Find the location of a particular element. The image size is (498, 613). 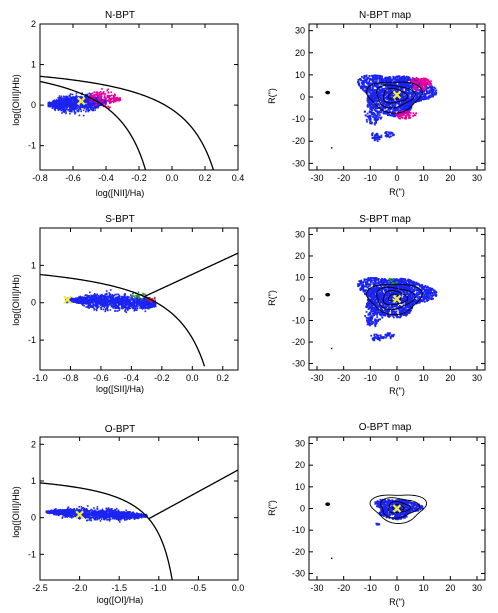

map-pixel is located at coordinates (412, 85).